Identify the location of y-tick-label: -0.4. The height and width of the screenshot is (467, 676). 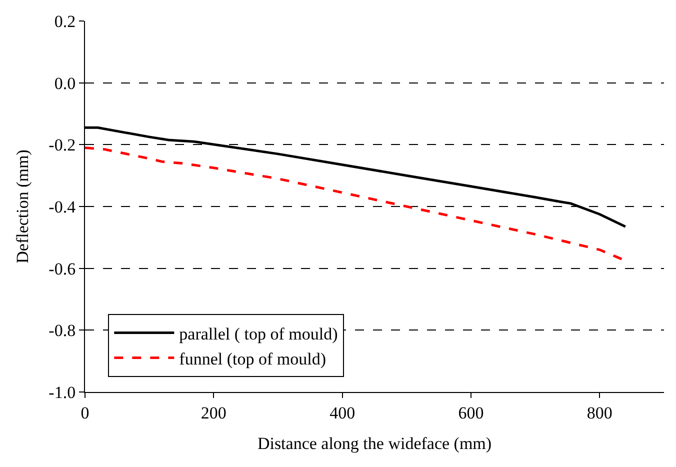
(62, 206).